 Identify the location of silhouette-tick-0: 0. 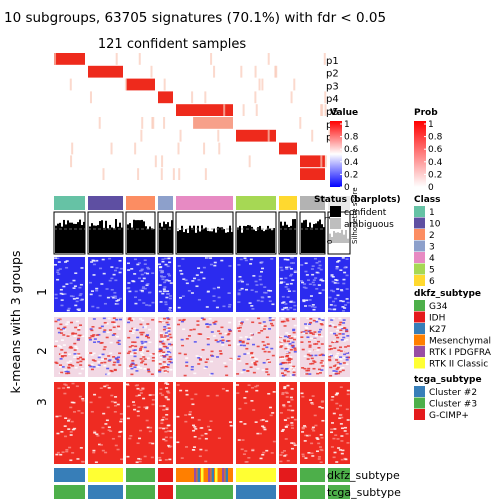
(330, 242).